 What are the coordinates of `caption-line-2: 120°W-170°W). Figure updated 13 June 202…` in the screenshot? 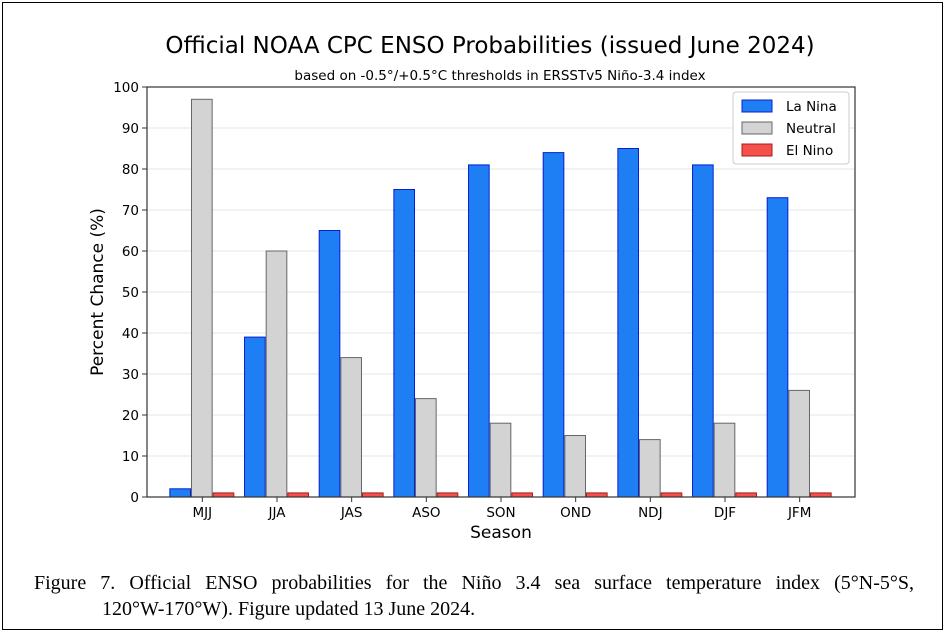 It's located at (289, 609).